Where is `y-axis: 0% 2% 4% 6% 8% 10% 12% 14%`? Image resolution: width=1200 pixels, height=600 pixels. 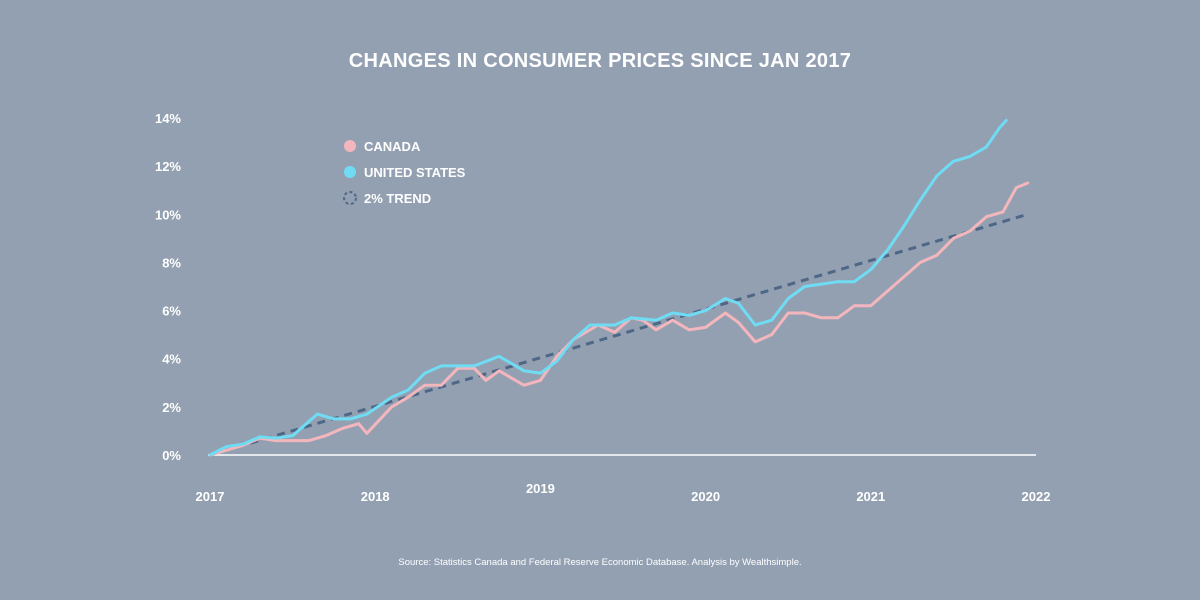 y-axis: 0% 2% 4% 6% 8% 10% 12% 14% is located at coordinates (168, 287).